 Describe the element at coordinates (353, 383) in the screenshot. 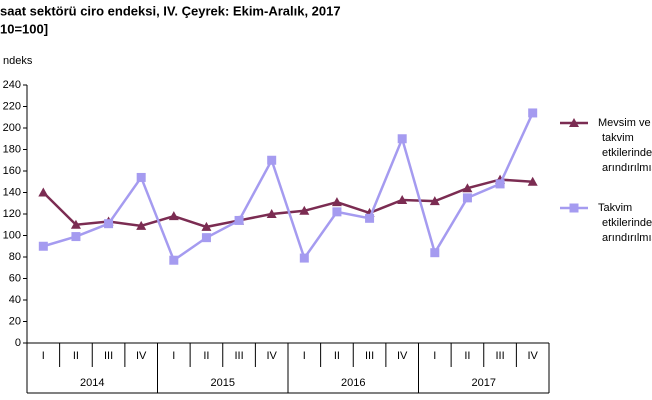

I see `year-label: 2016` at that location.